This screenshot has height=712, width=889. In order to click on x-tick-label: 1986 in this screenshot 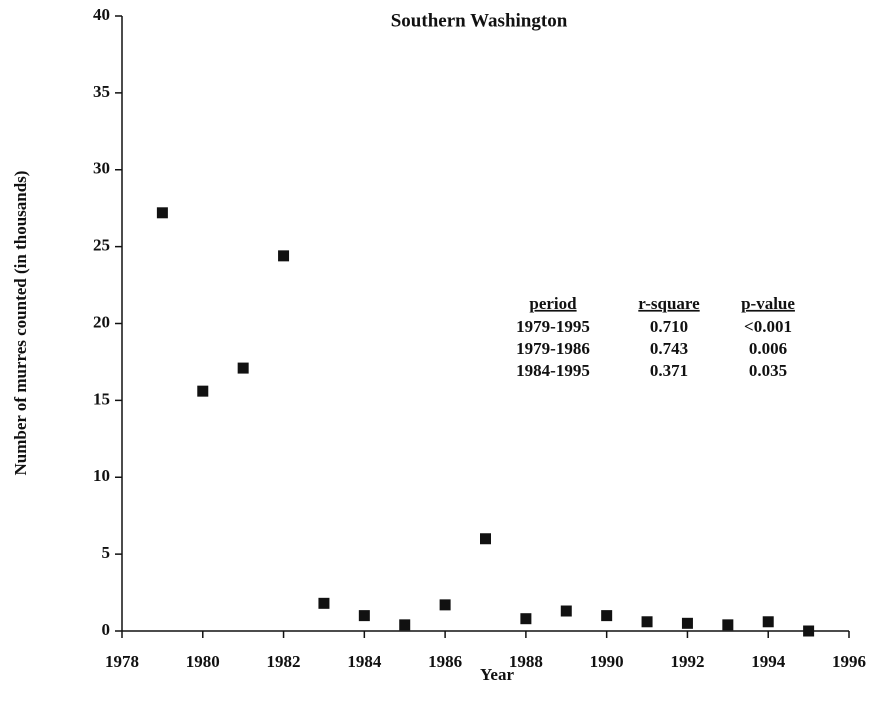, I will do `click(445, 661)`.